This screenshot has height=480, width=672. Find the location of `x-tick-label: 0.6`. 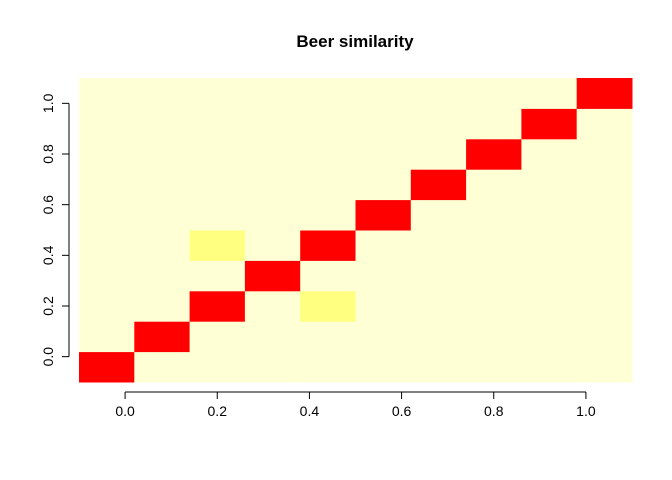

x-tick-label: 0.6 is located at coordinates (402, 411).